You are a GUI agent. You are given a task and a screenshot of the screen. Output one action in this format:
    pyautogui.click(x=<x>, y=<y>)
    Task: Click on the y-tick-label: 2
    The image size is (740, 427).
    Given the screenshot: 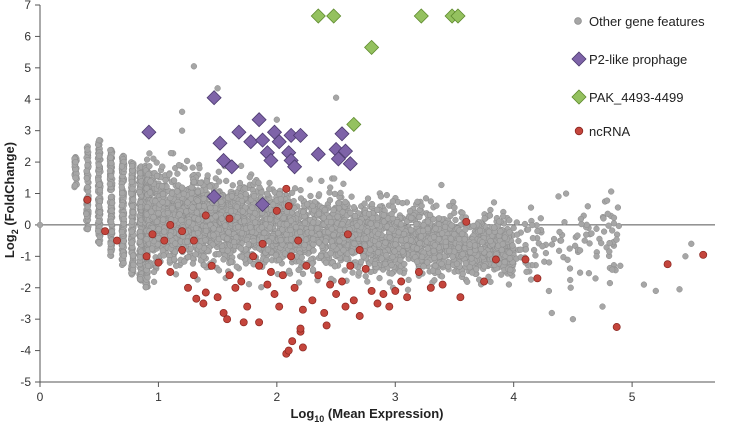 What is the action you would take?
    pyautogui.click(x=27, y=162)
    